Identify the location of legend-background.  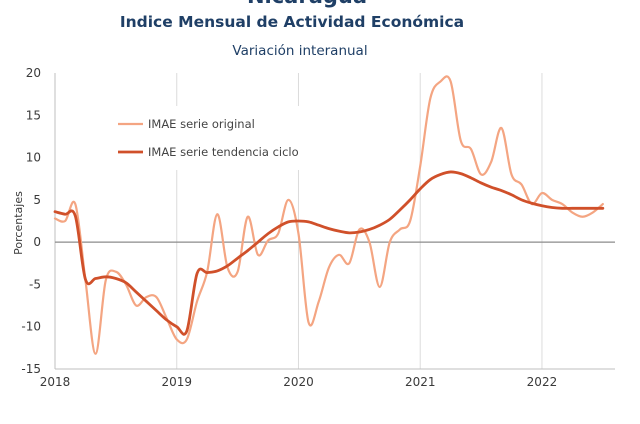
(215, 138).